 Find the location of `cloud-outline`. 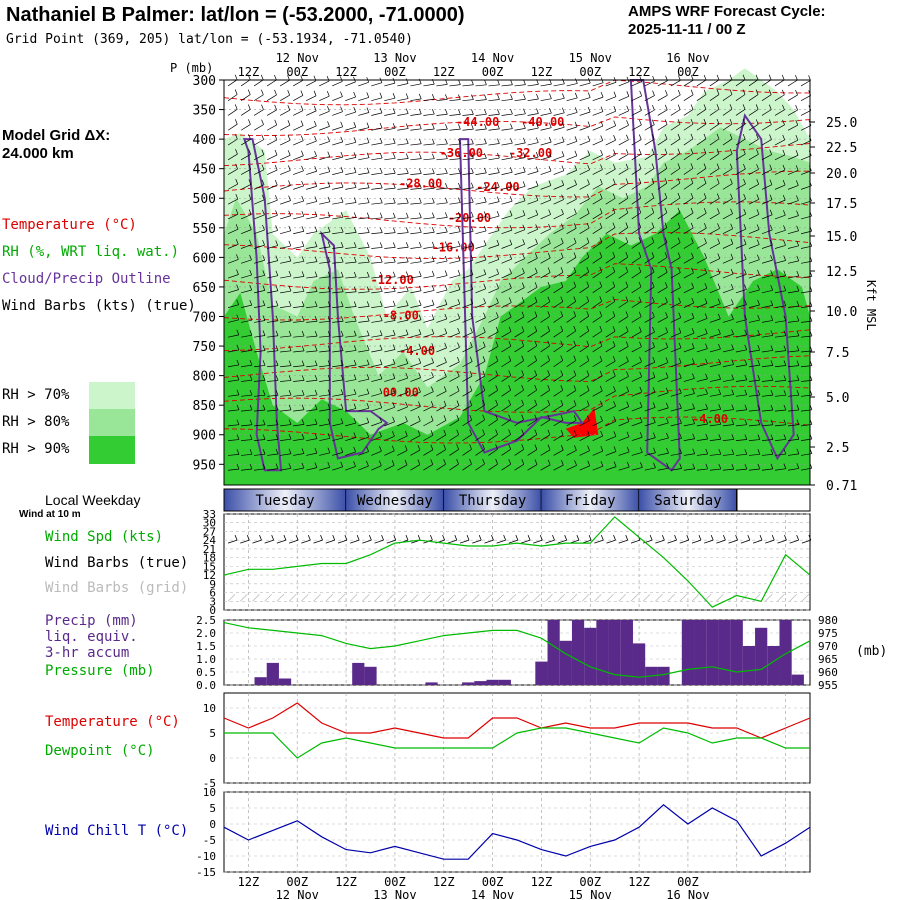

cloud-outline is located at coordinates (354, 345).